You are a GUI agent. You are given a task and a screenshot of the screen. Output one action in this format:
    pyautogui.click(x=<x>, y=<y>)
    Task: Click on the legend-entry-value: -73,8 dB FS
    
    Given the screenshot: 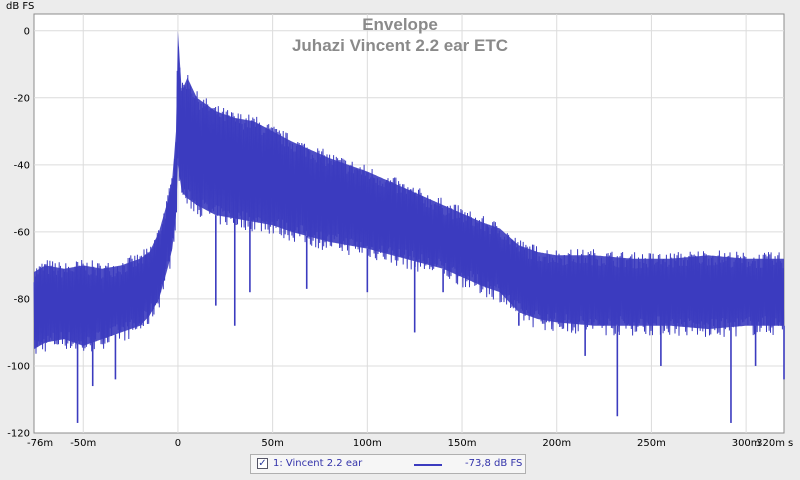 What is the action you would take?
    pyautogui.click(x=494, y=463)
    